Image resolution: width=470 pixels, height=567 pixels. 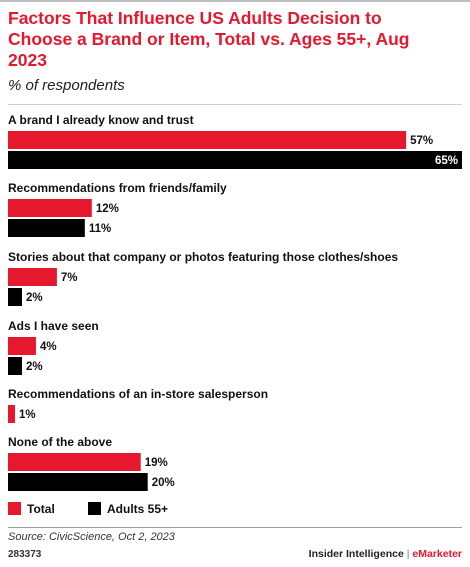 What do you see at coordinates (53, 326) in the screenshot?
I see `category-label: Ads I have seen` at bounding box center [53, 326].